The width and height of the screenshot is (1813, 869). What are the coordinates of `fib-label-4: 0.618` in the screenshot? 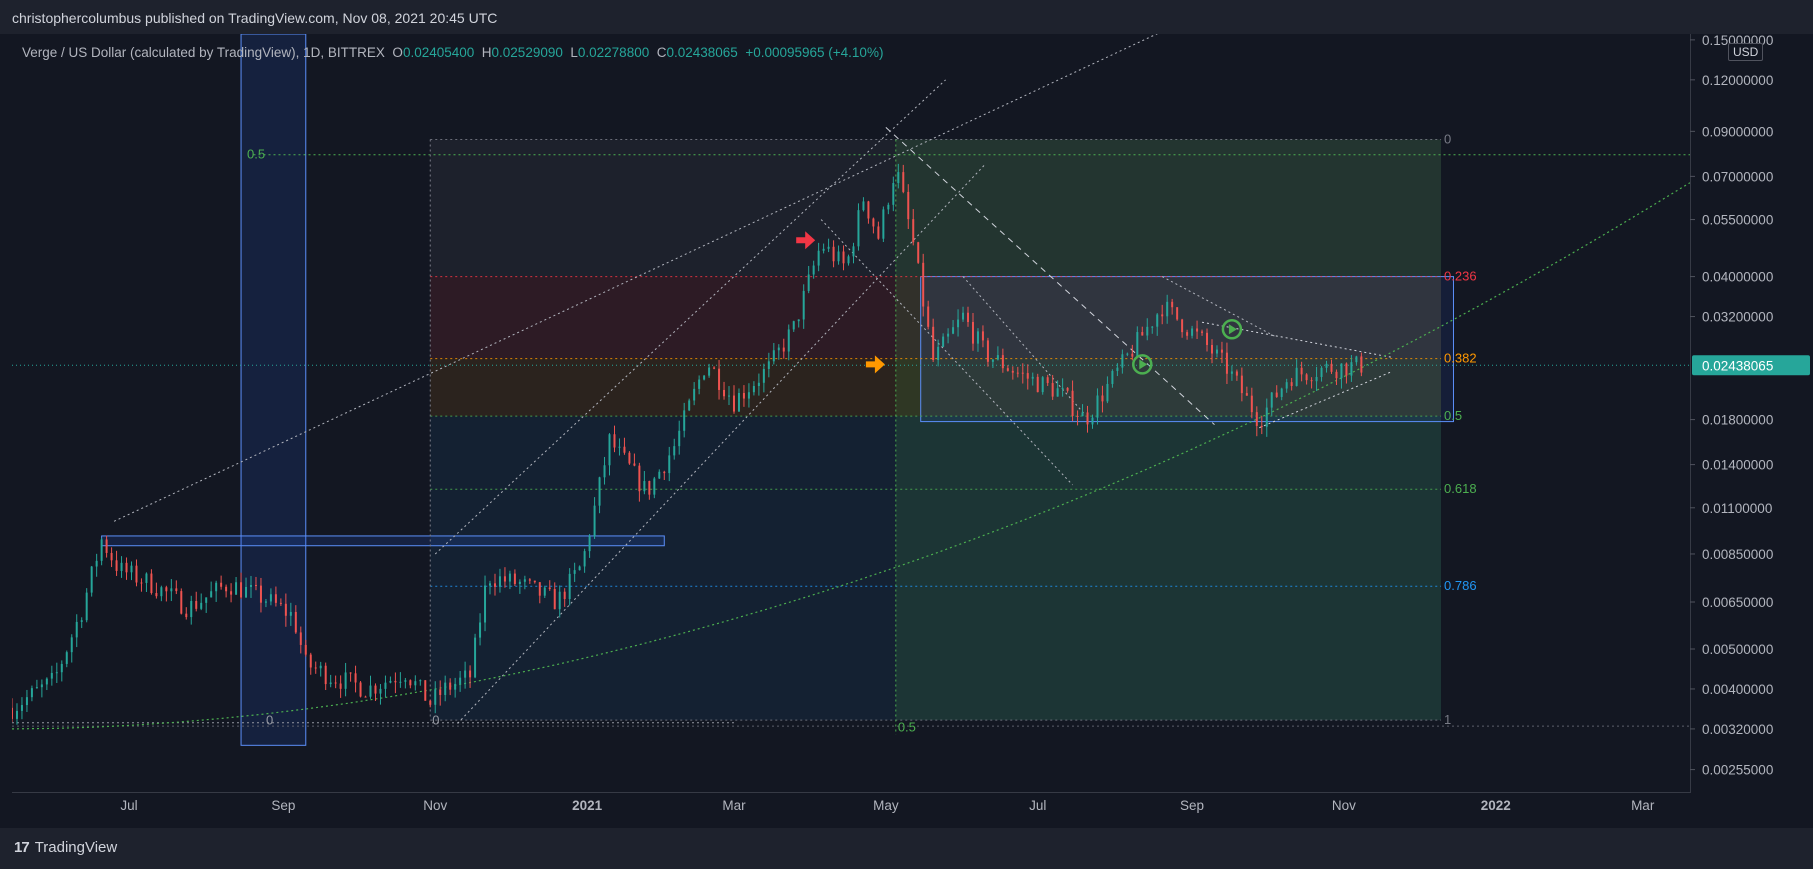 It's located at (1460, 488).